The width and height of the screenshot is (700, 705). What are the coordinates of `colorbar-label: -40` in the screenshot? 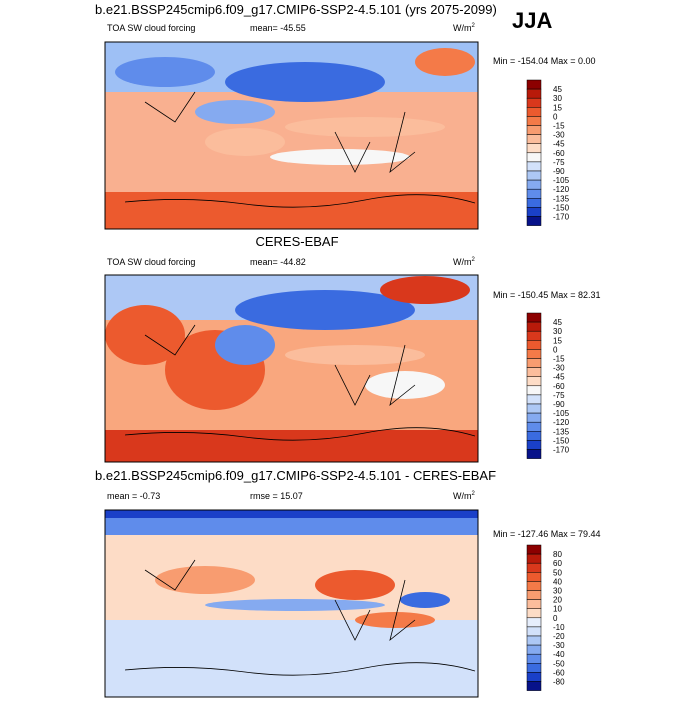 It's located at (559, 654).